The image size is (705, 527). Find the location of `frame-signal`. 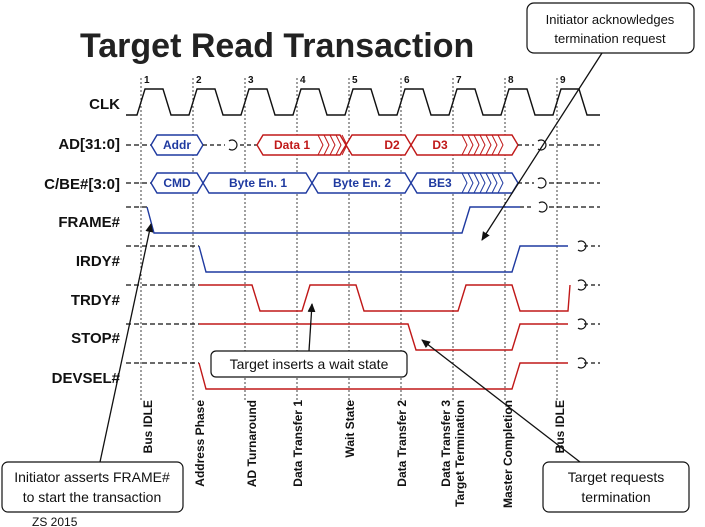

frame-signal is located at coordinates (363, 217).